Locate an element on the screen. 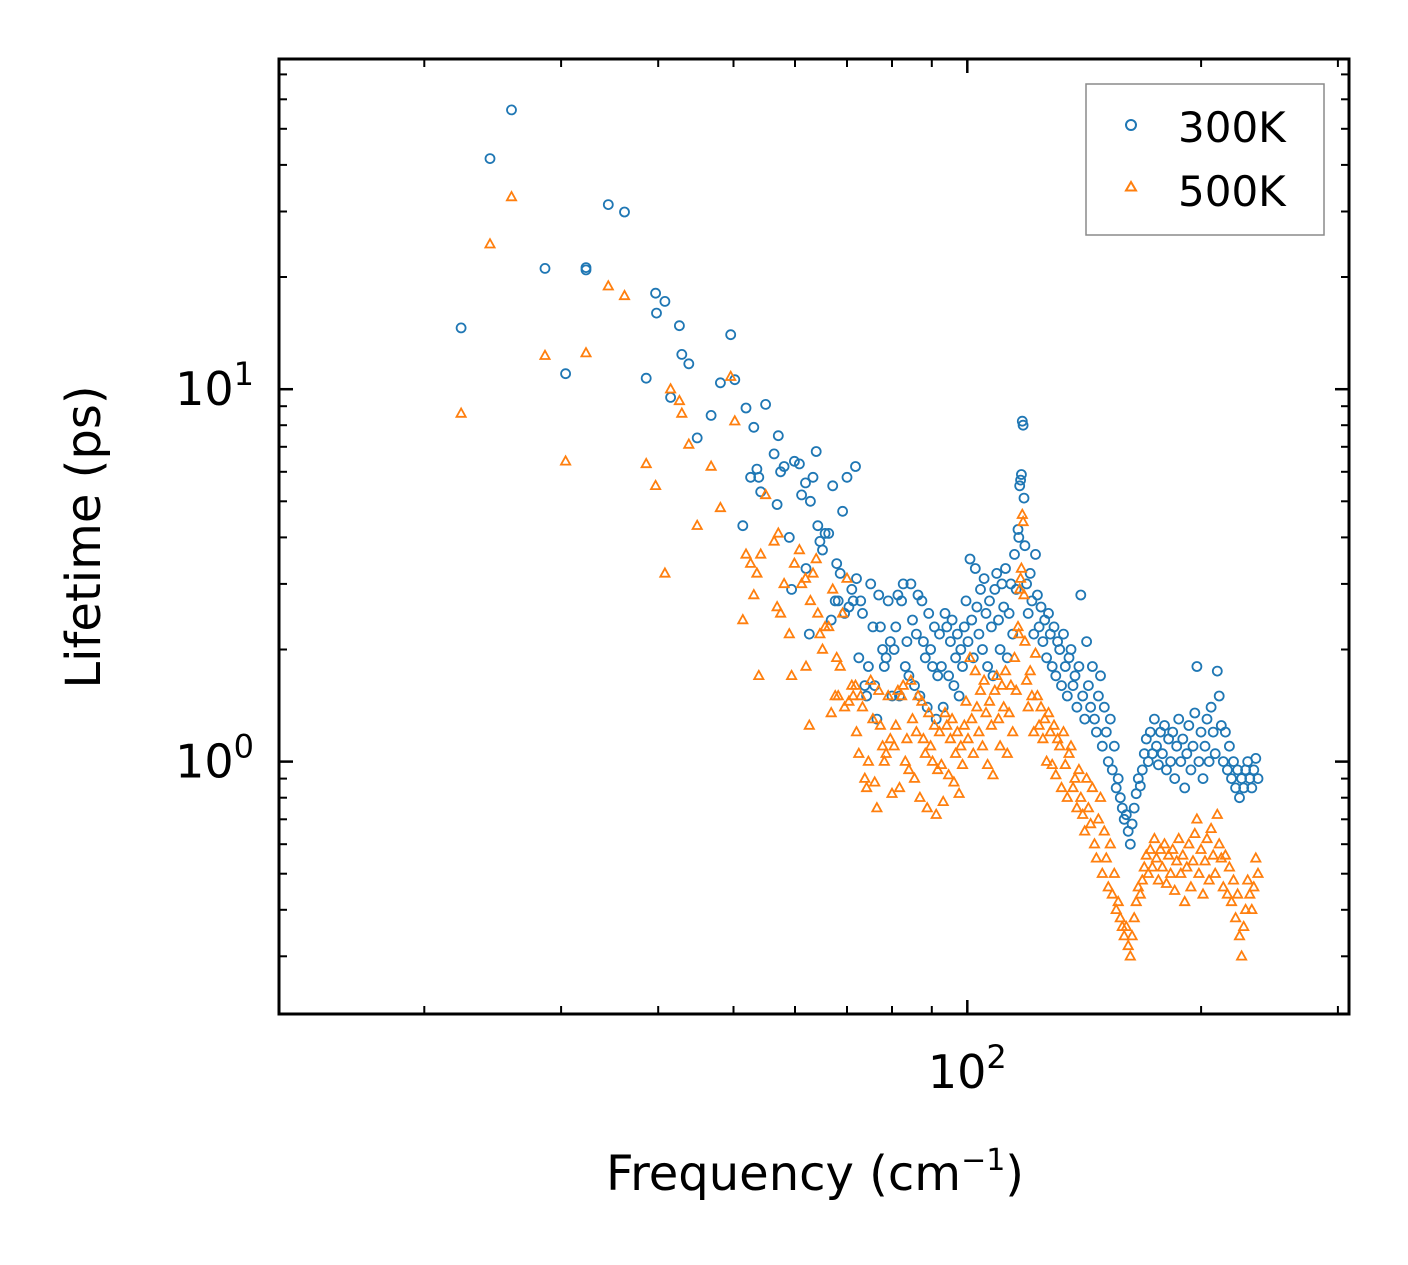  y-tick-labels: 100 101 is located at coordinates (214, 571).